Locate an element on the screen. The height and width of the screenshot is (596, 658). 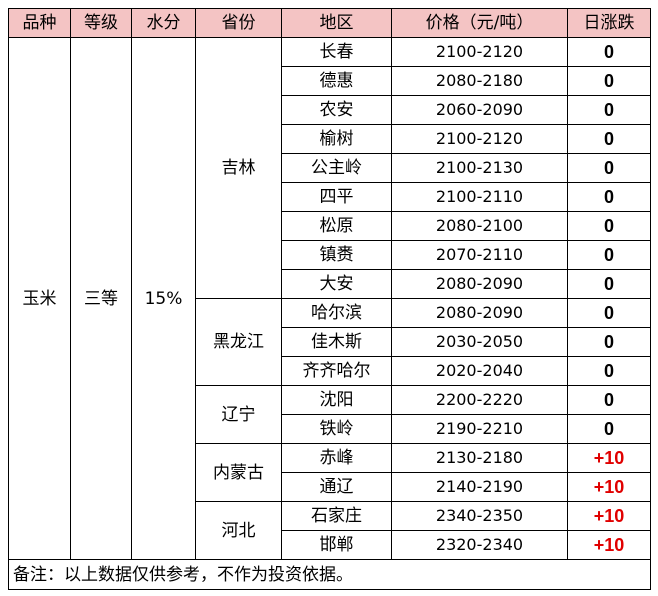
region-cell: 哈尔滨 is located at coordinates (336, 313).